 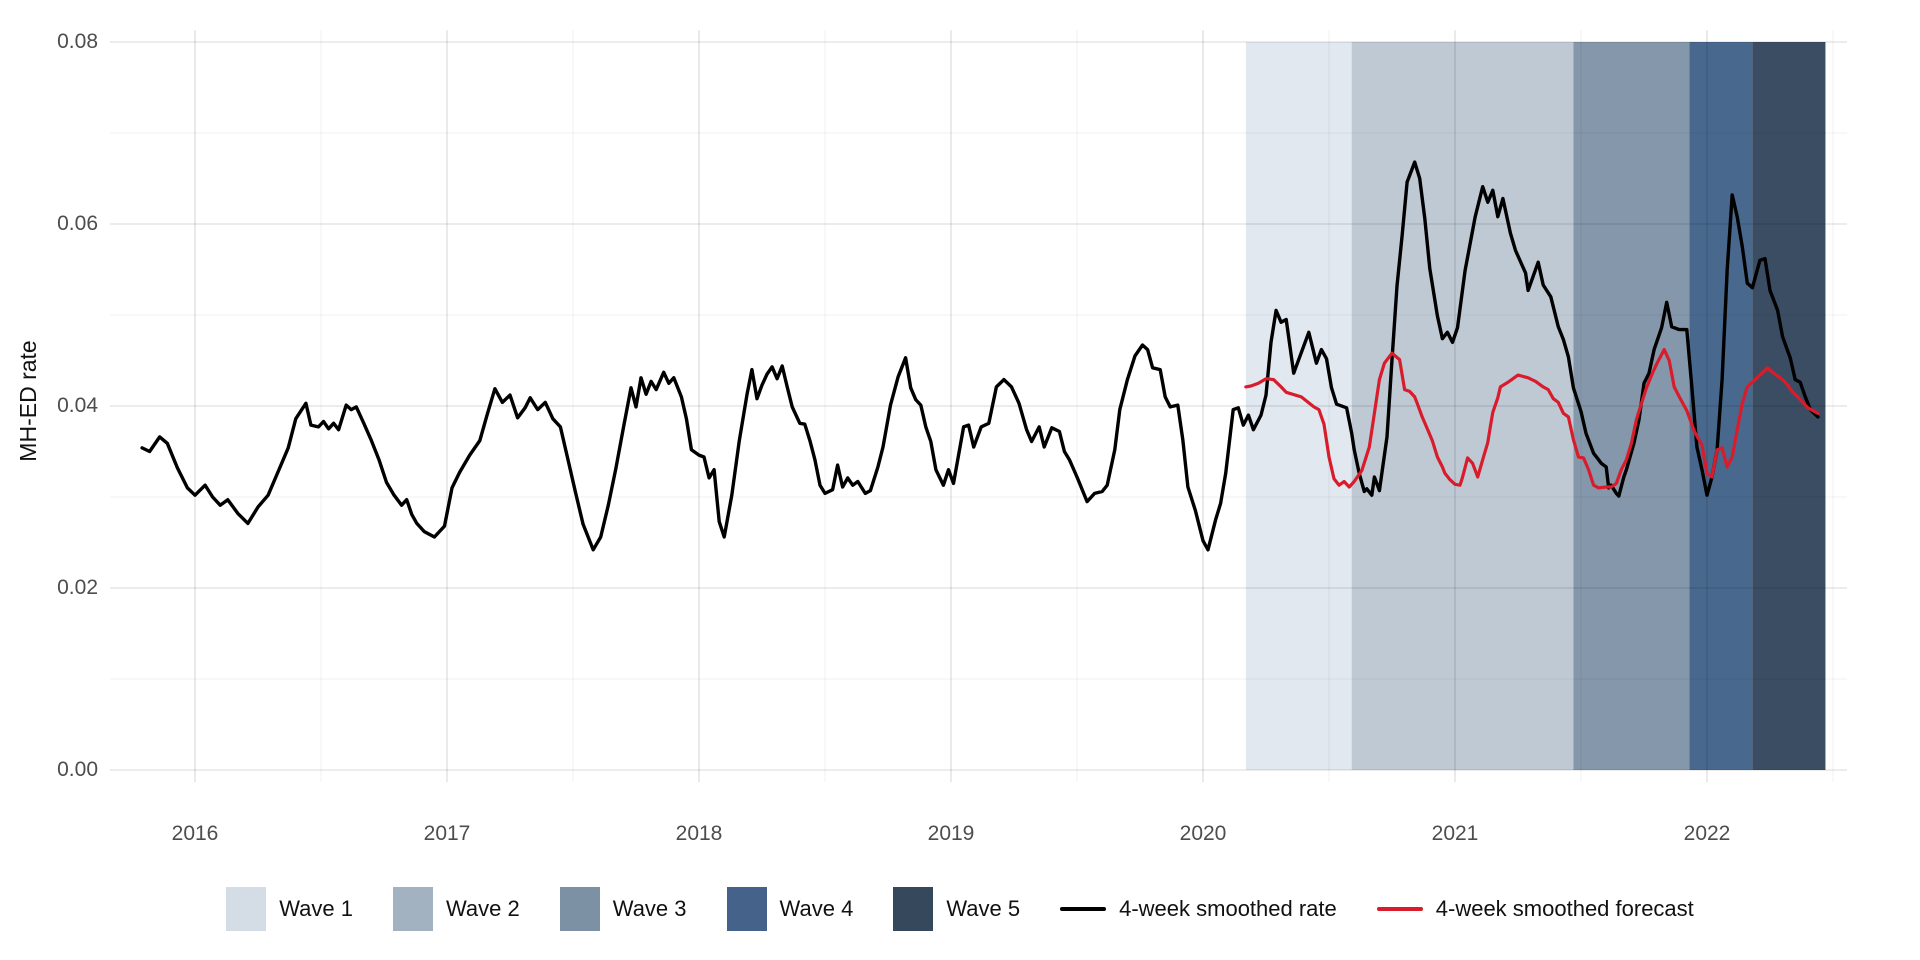 I want to click on y-tick-label: 0.04, so click(x=77, y=405).